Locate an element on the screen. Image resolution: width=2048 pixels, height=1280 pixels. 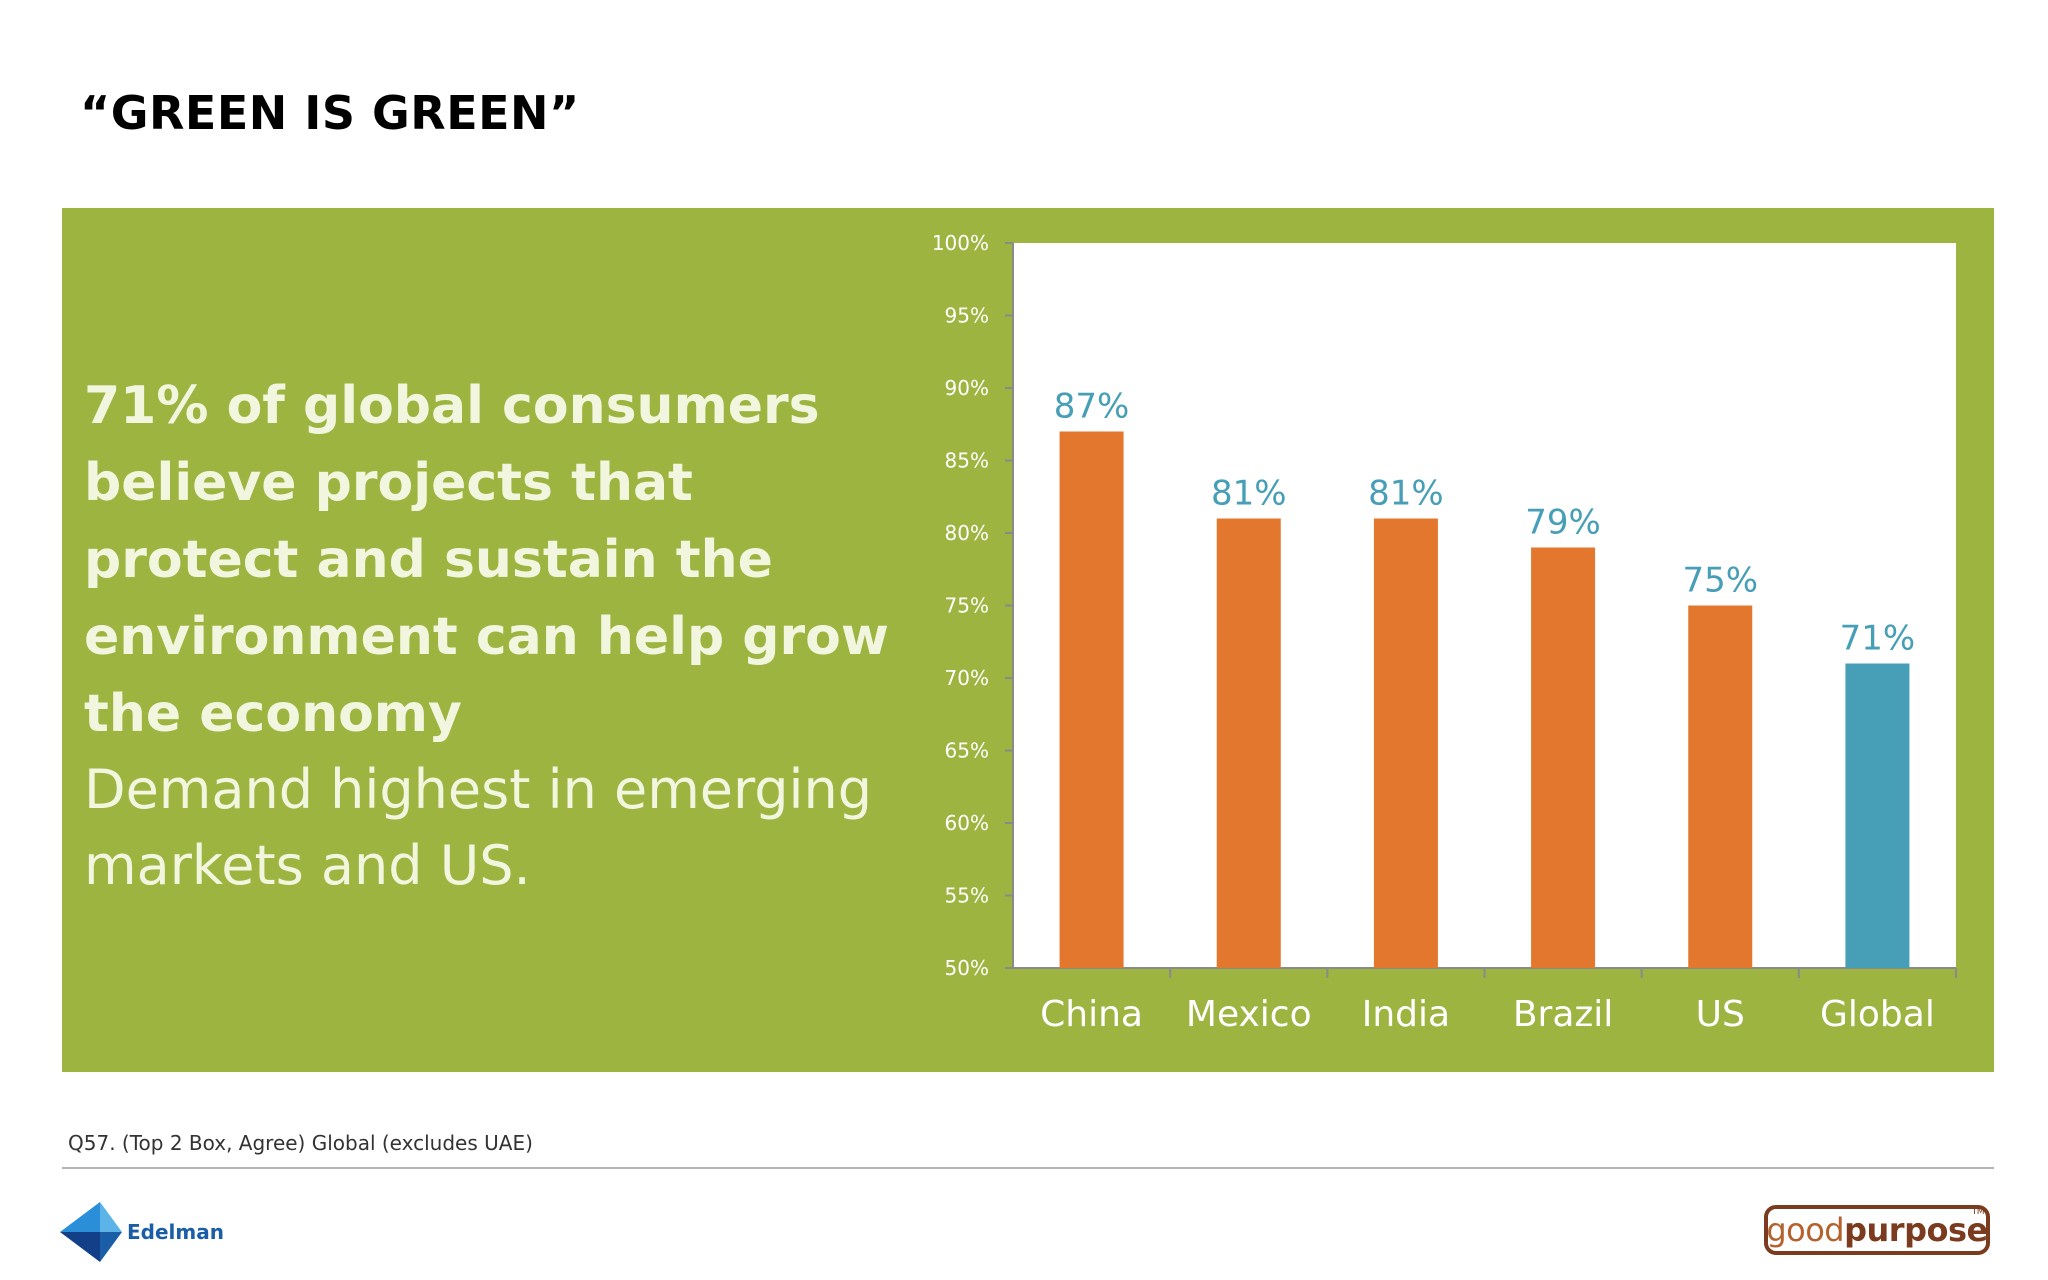
y-tick-label: 95% is located at coordinates (967, 316).